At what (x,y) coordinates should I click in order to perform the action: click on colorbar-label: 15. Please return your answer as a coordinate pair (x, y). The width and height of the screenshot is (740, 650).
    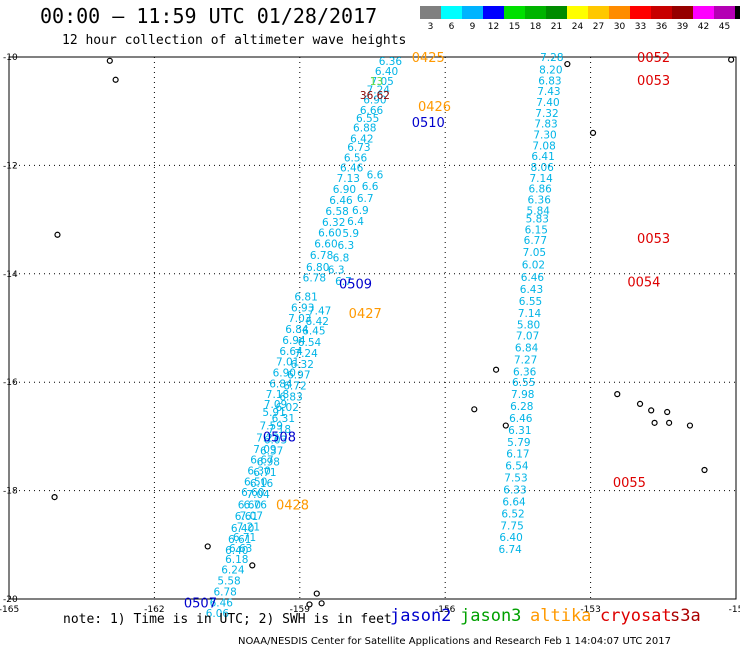
    Looking at the image, I should click on (514, 27).